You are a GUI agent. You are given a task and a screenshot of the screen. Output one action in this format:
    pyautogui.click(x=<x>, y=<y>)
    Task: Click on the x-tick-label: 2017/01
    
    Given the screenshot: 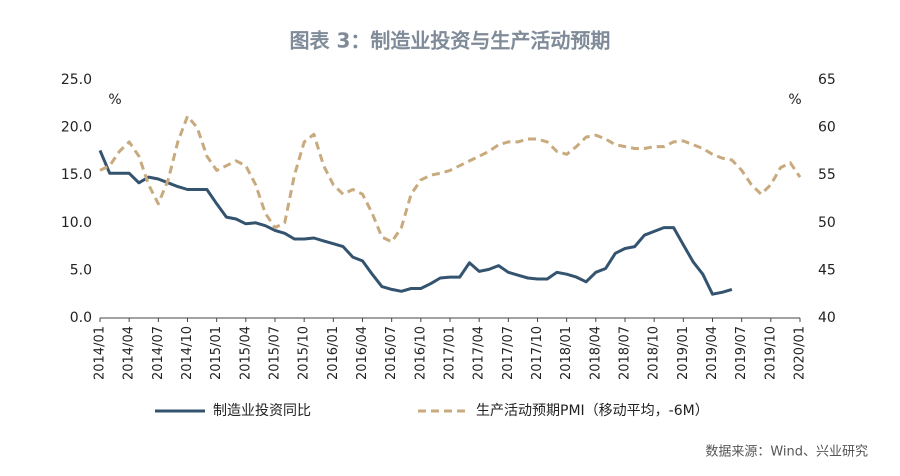 What is the action you would take?
    pyautogui.click(x=450, y=353)
    